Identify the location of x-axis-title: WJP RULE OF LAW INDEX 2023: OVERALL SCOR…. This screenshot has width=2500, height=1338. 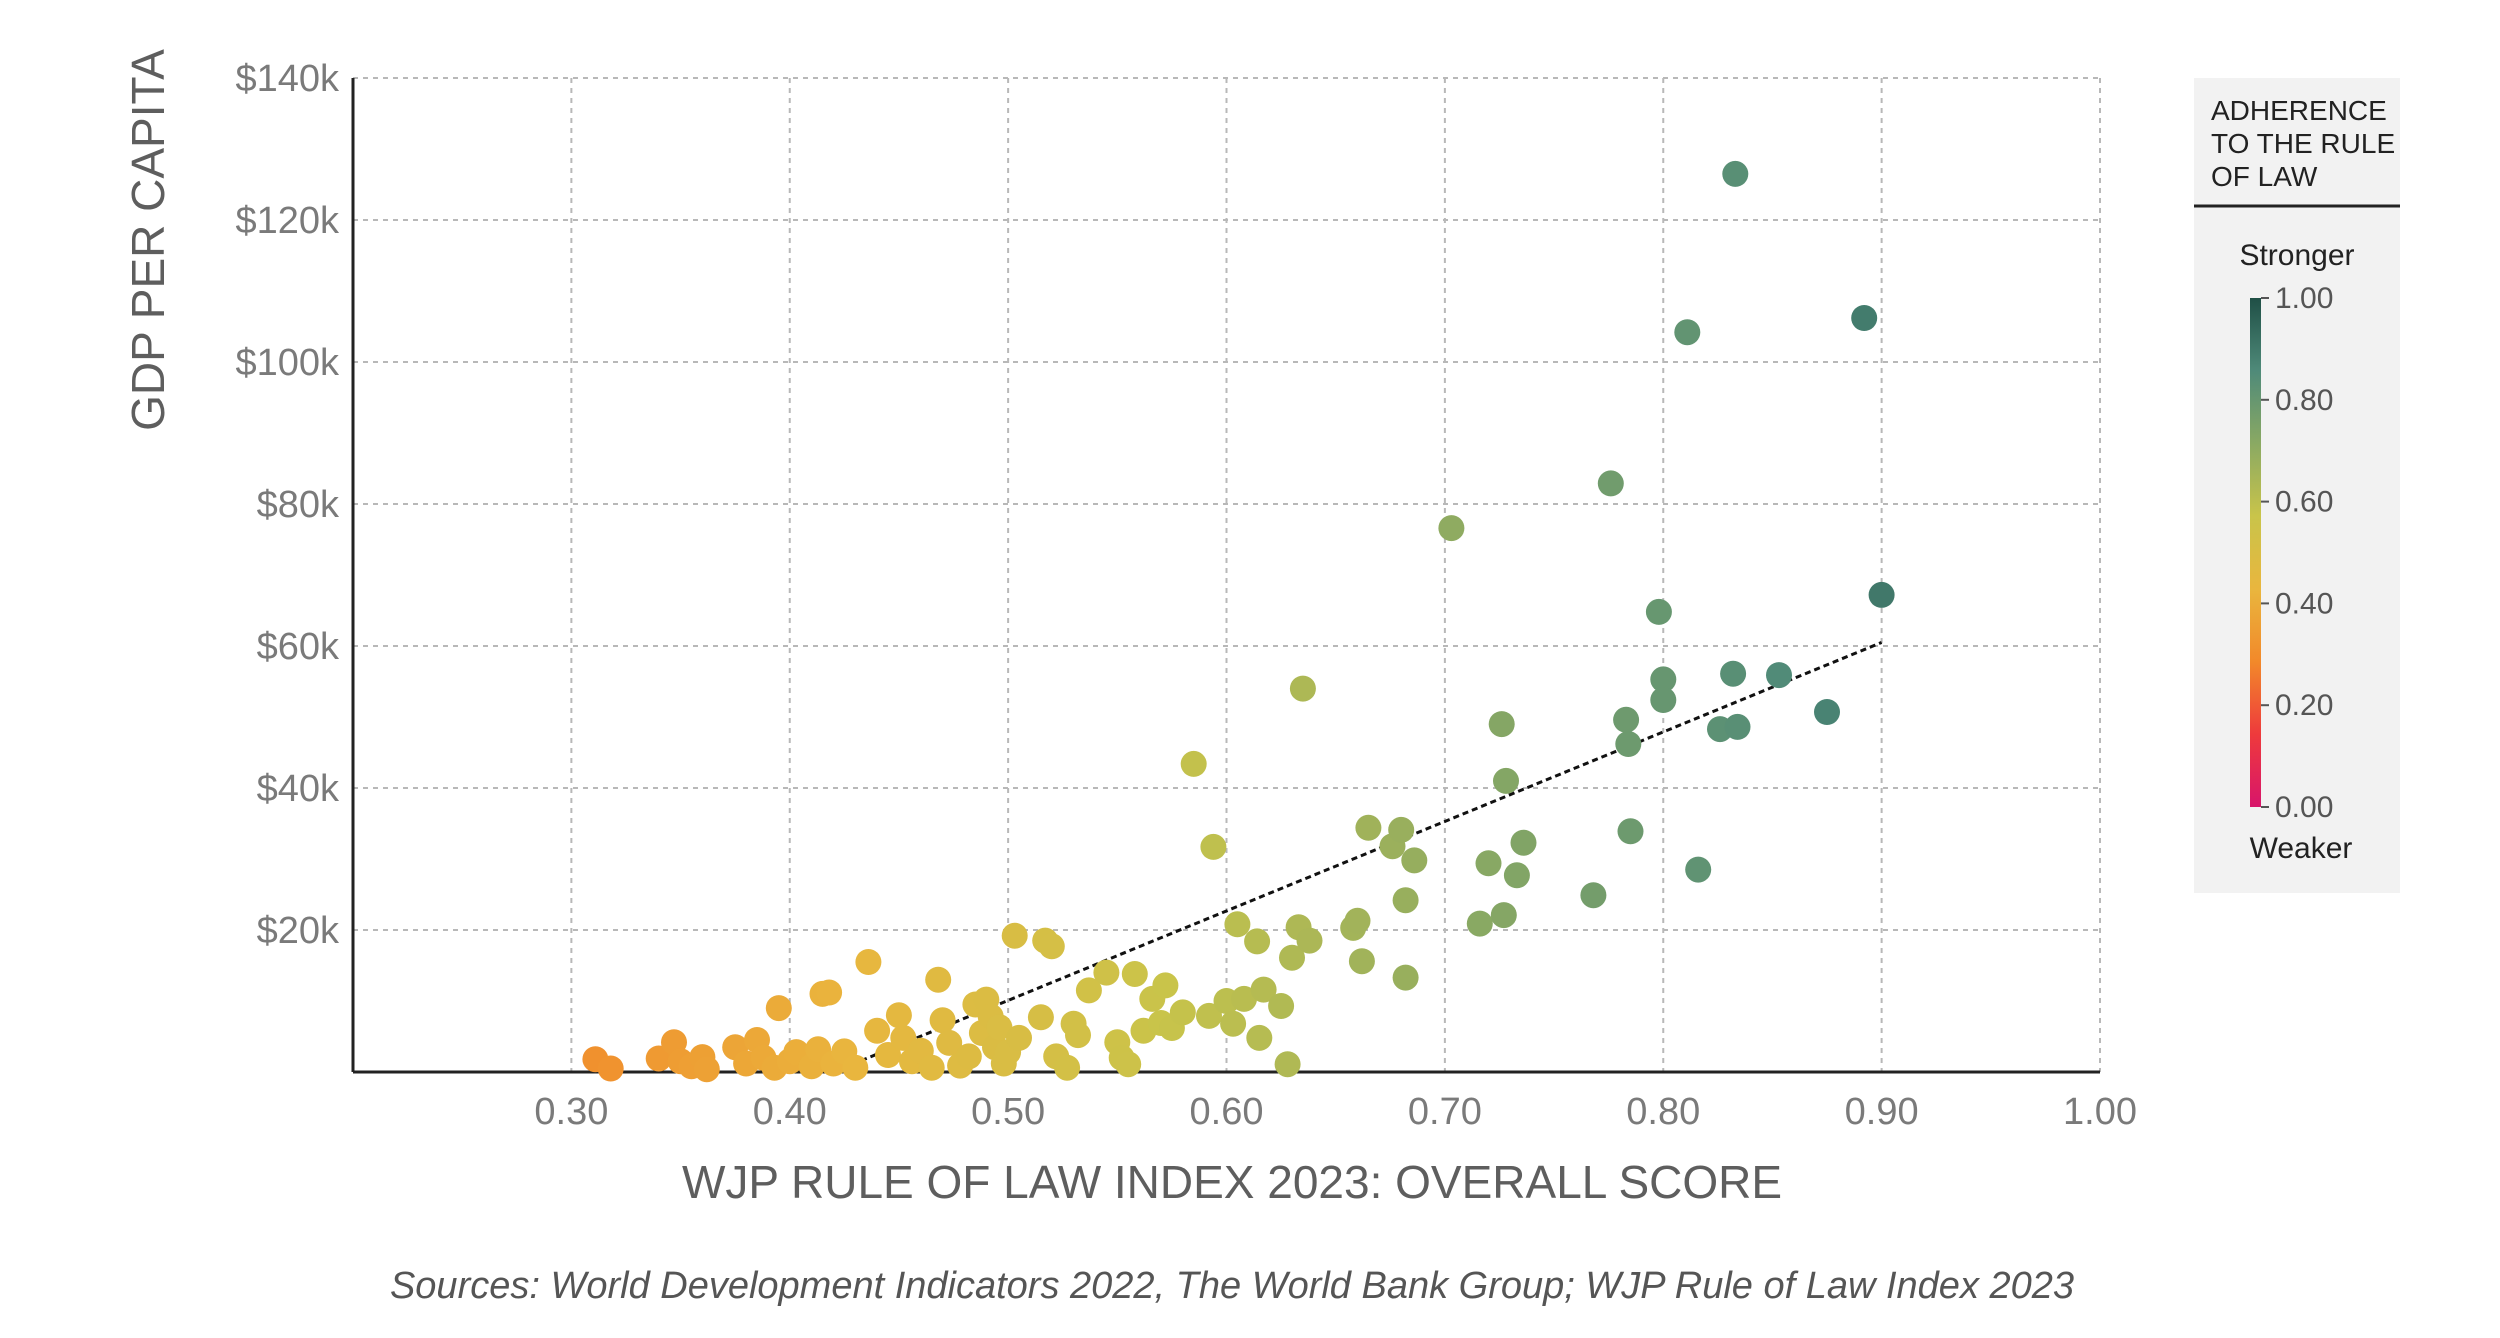
(1232, 1182).